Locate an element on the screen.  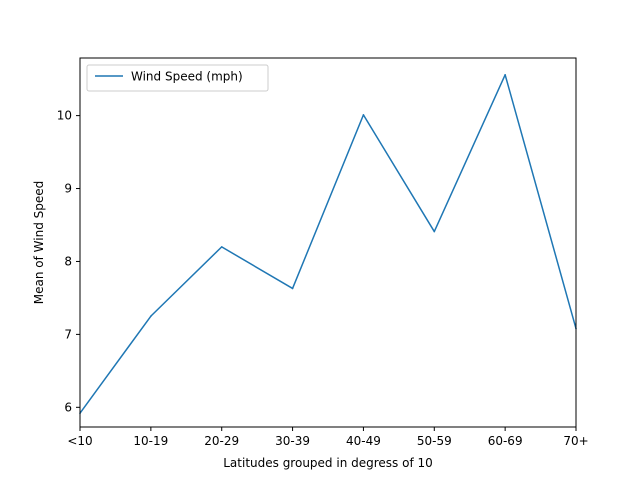
y-tick-label: 8 is located at coordinates (68, 261).